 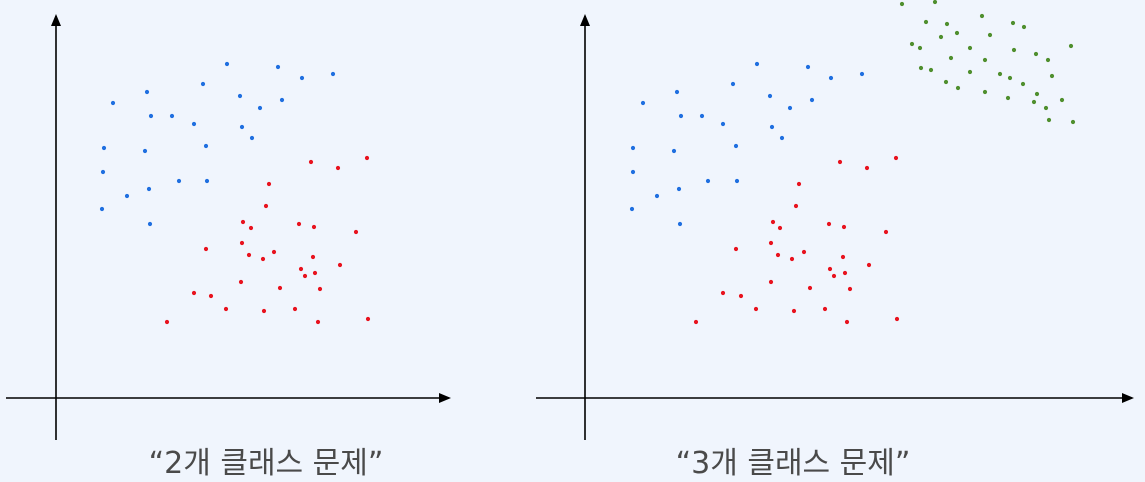 I want to click on chart-caption: “2개 클래스 문제”, so click(x=266, y=463).